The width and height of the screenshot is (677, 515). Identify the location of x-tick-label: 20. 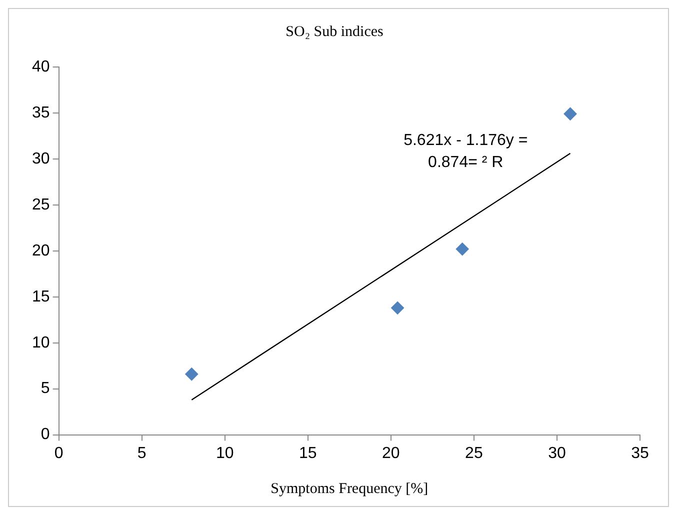
(391, 453).